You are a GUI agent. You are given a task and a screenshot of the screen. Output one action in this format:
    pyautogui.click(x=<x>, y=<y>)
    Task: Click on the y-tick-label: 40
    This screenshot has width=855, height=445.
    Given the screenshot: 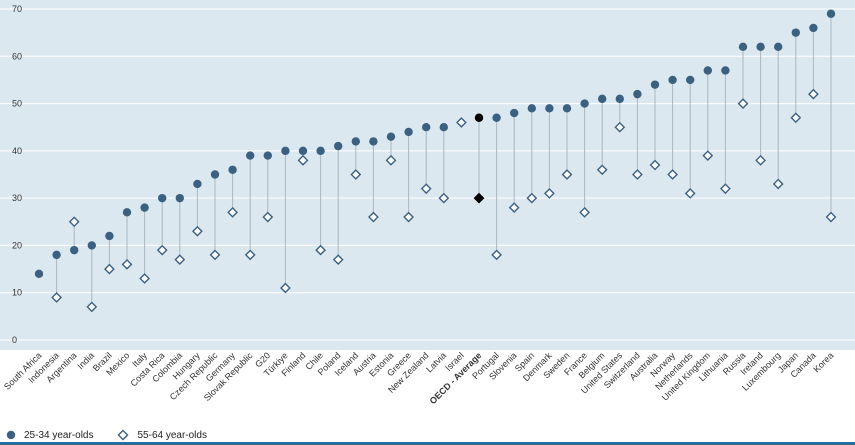 What is the action you would take?
    pyautogui.click(x=17, y=151)
    